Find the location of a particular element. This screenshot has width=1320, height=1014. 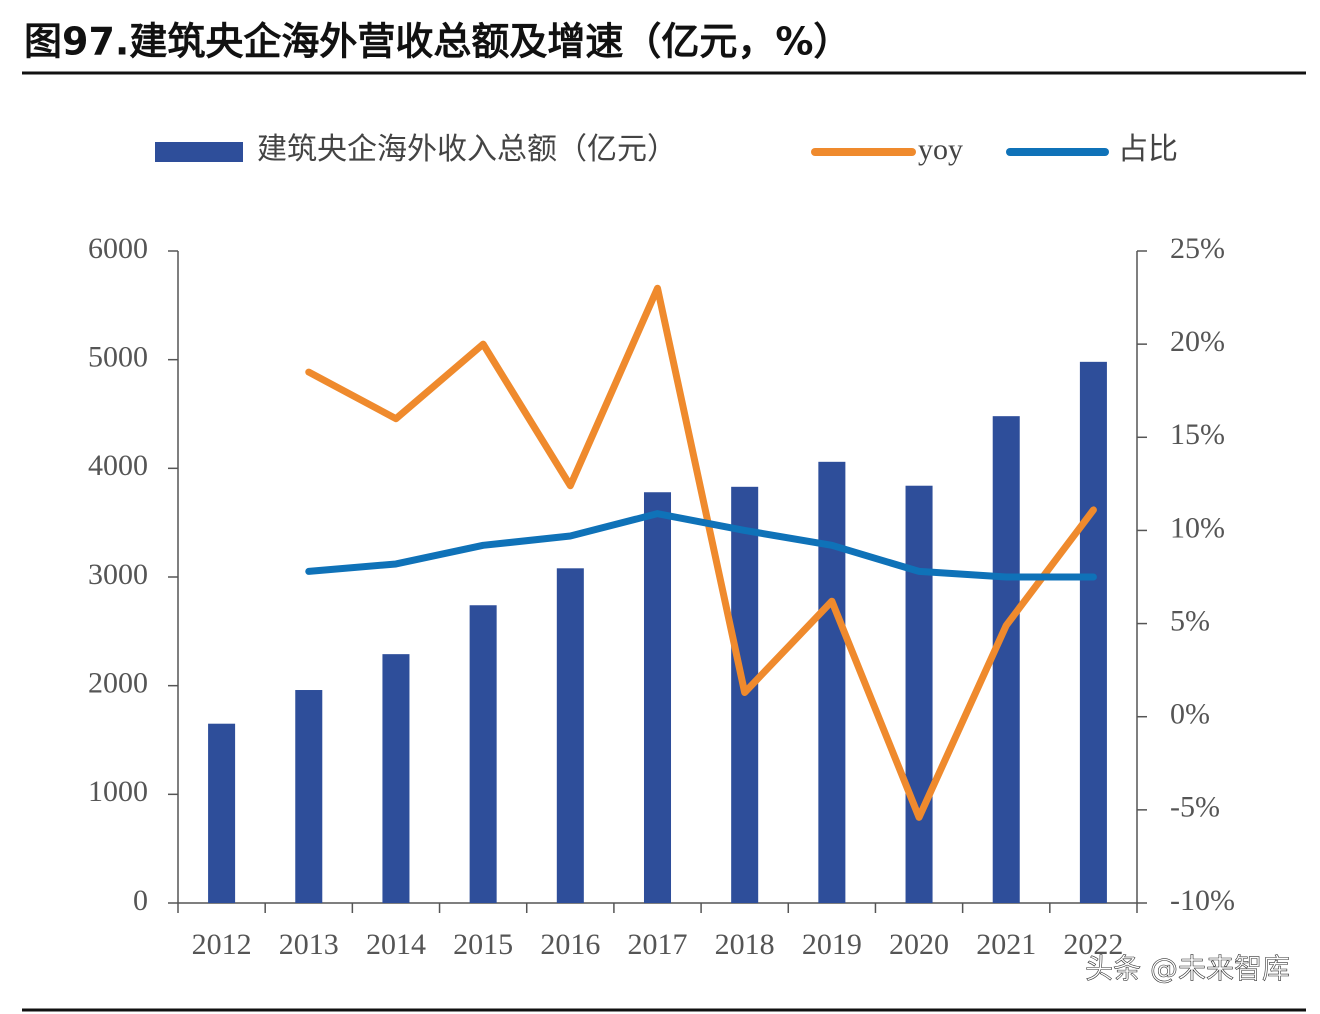

line is located at coordinates (701, 545).